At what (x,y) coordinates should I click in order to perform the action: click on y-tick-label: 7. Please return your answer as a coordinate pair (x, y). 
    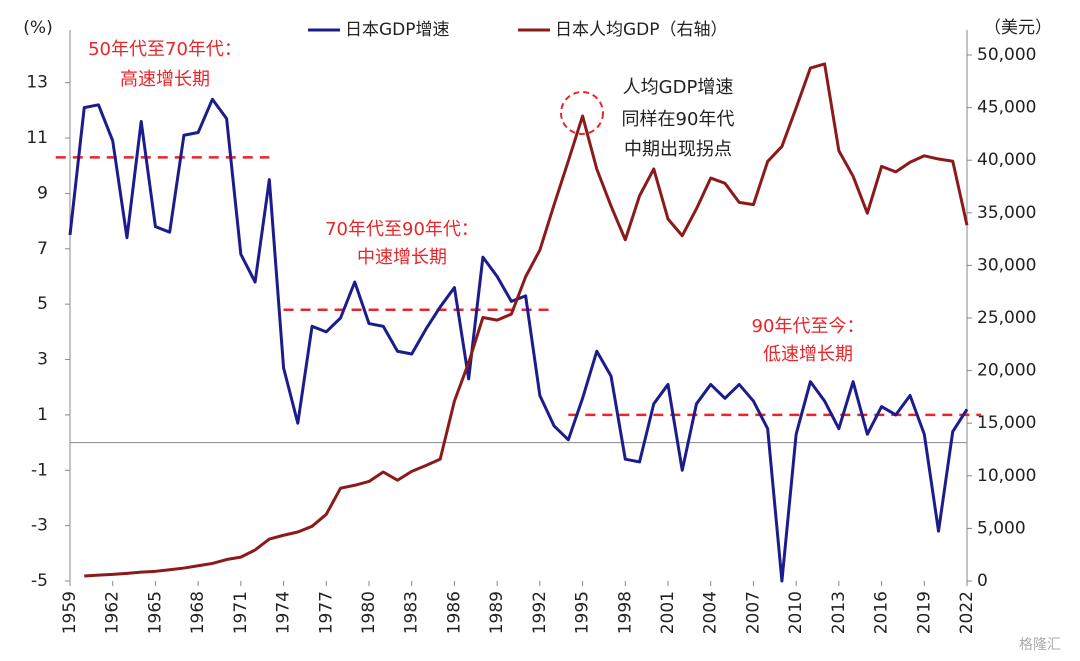
    Looking at the image, I should click on (42, 249).